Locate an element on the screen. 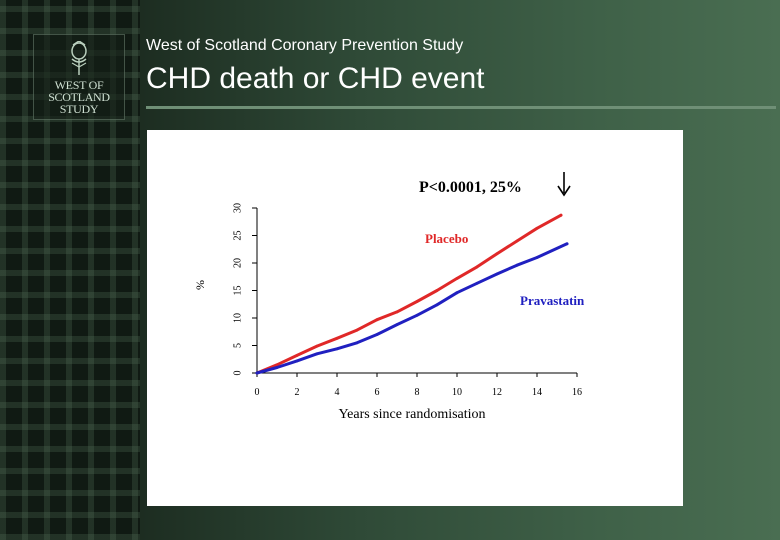 Image resolution: width=780 pixels, height=540 pixels. series-line-pravastatin is located at coordinates (412, 308).